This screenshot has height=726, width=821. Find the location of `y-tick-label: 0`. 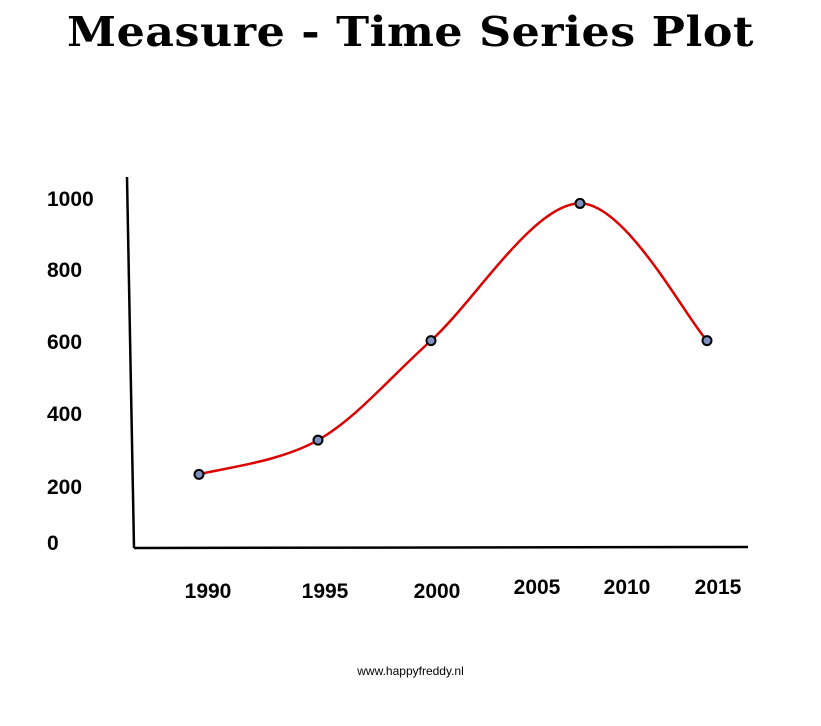

y-tick-label: 0 is located at coordinates (53, 543).